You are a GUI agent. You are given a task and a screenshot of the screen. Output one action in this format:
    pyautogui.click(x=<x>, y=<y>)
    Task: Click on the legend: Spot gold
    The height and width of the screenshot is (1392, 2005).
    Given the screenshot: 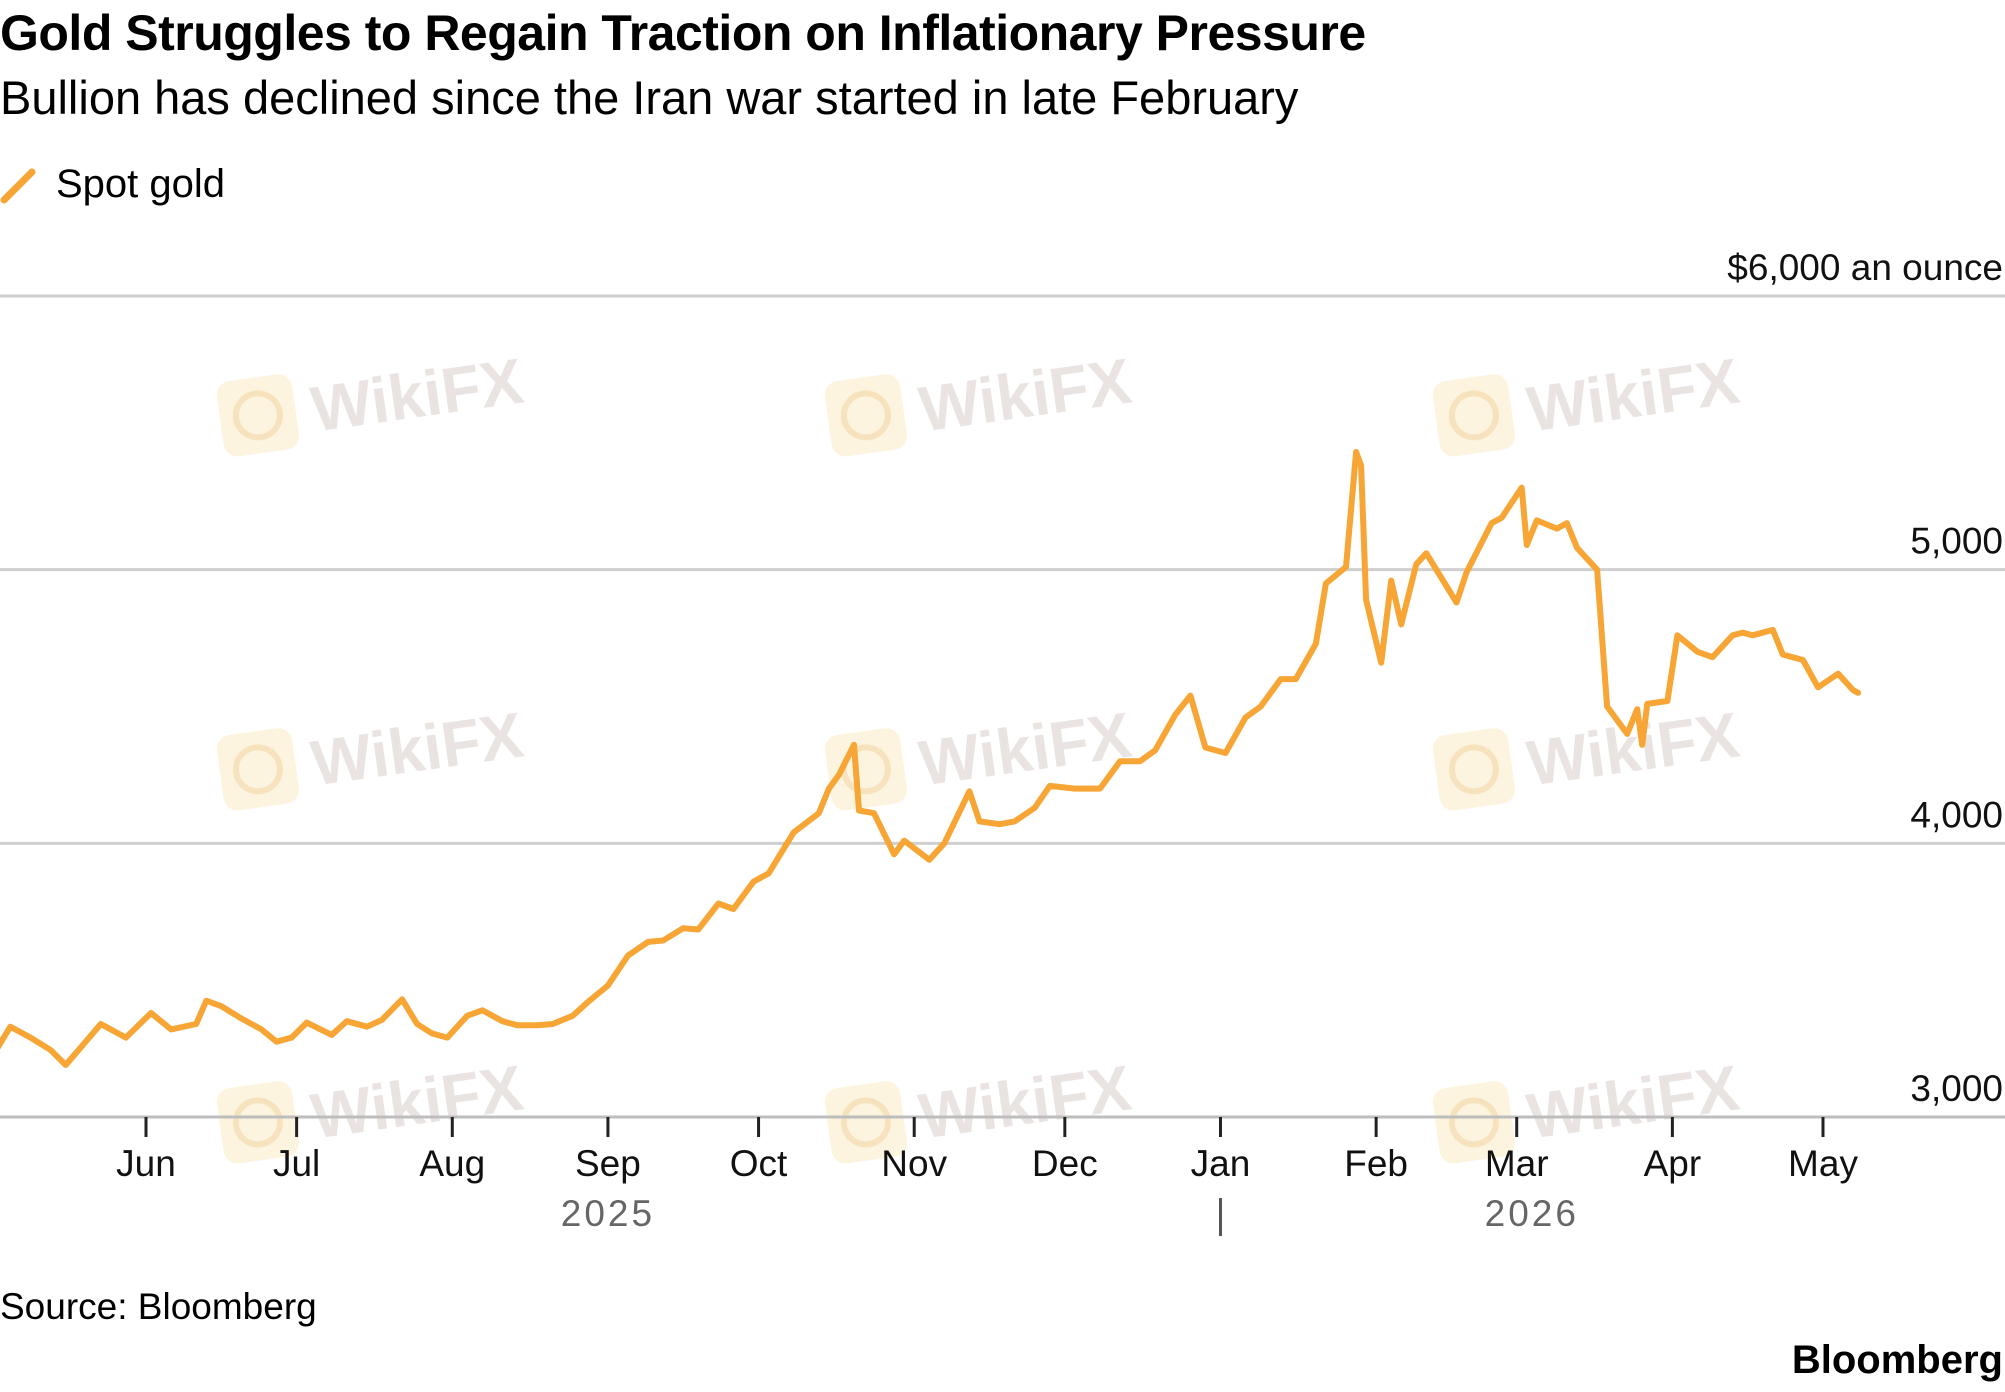 What is the action you would take?
    pyautogui.click(x=112, y=184)
    